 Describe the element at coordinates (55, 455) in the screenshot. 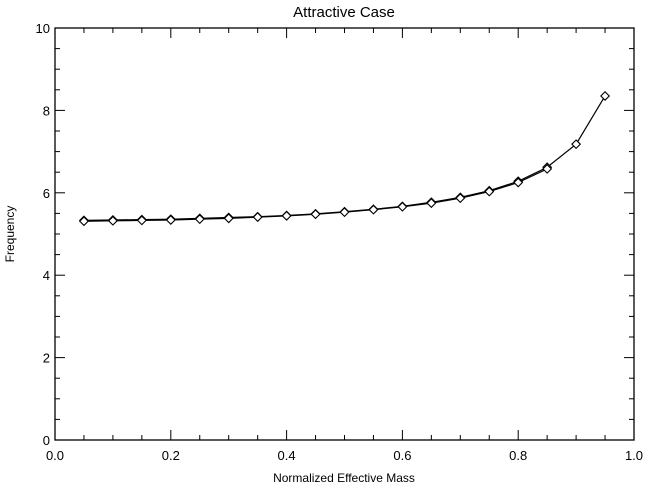

I see `x-tick-label: 0.0` at that location.